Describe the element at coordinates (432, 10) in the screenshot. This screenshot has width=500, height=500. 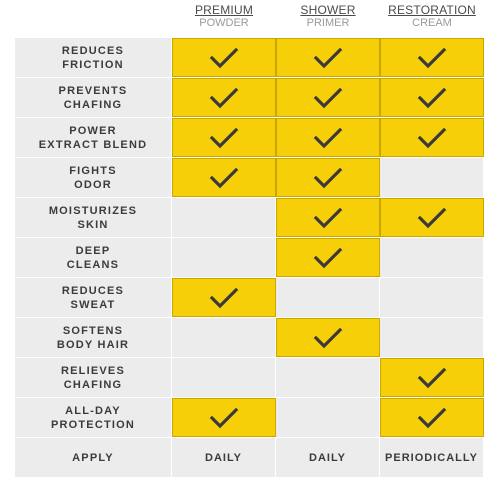
I see `column-header-title: RESTORATION` at that location.